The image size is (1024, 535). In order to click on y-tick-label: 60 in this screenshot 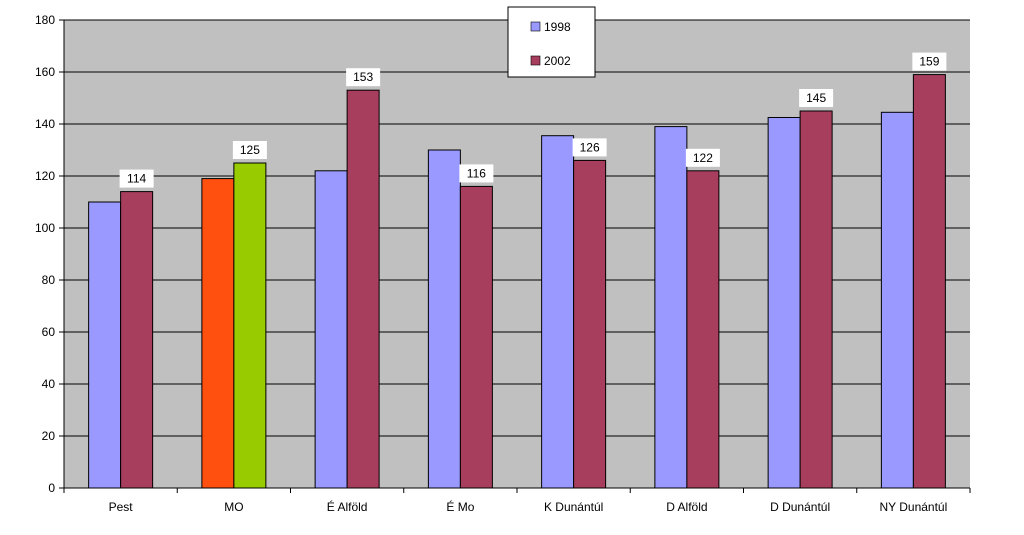, I will do `click(49, 332)`.